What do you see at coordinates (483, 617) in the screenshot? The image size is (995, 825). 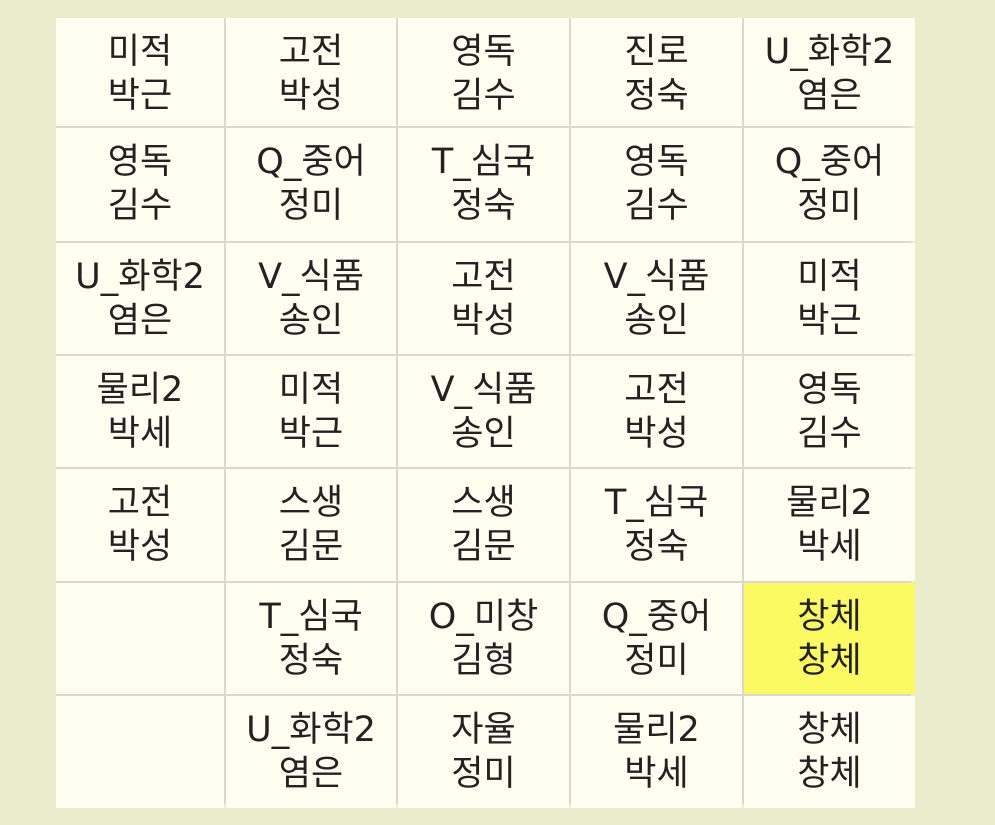 I see `cell-subject: O_미창` at bounding box center [483, 617].